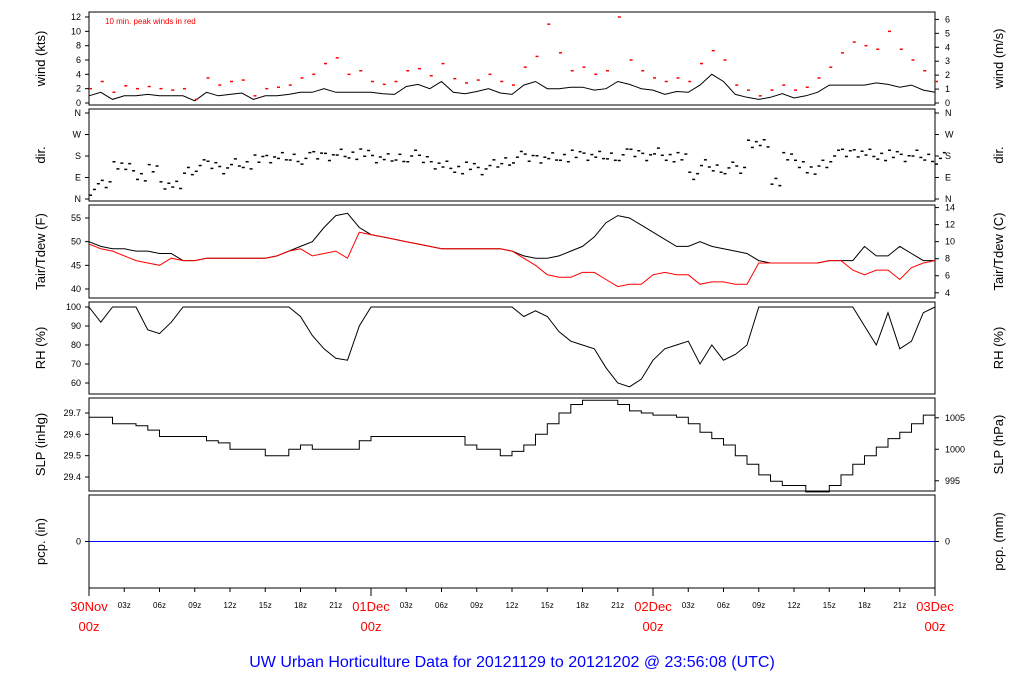 This screenshot has height=700, width=1024. Describe the element at coordinates (78, 46) in the screenshot. I see `wind-ytick-label: 8` at that location.